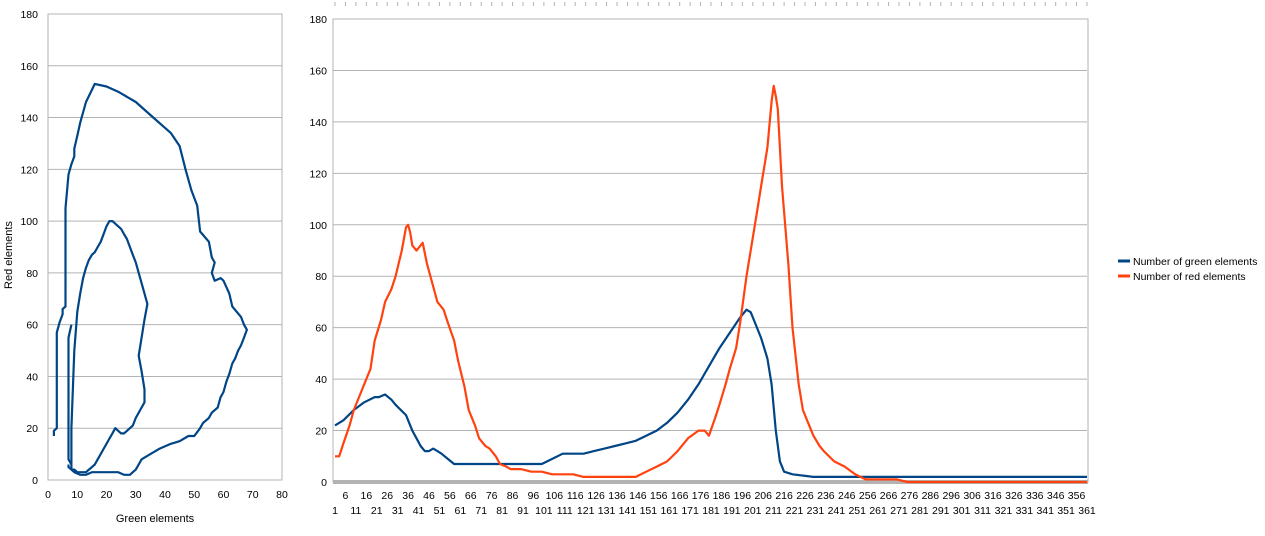  What do you see at coordinates (429, 496) in the screenshot?
I see `right-x-tick-label: 46` at bounding box center [429, 496].